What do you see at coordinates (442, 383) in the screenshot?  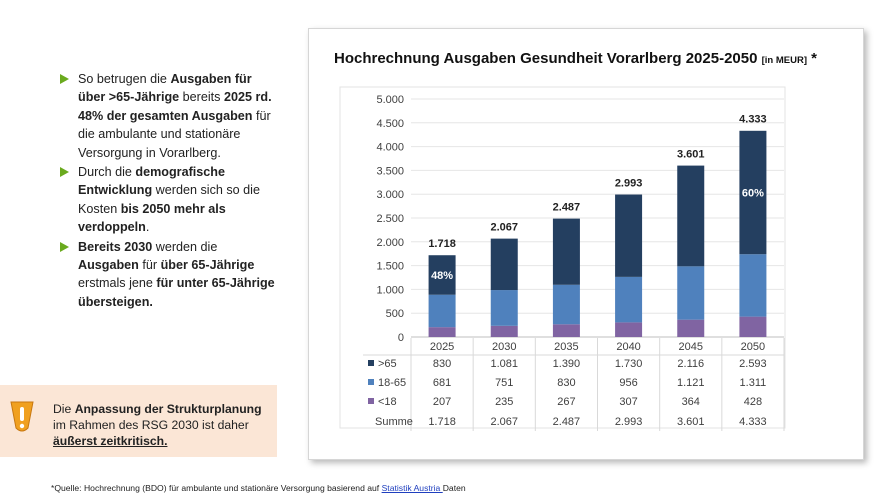 I see `table-cell: 681` at bounding box center [442, 383].